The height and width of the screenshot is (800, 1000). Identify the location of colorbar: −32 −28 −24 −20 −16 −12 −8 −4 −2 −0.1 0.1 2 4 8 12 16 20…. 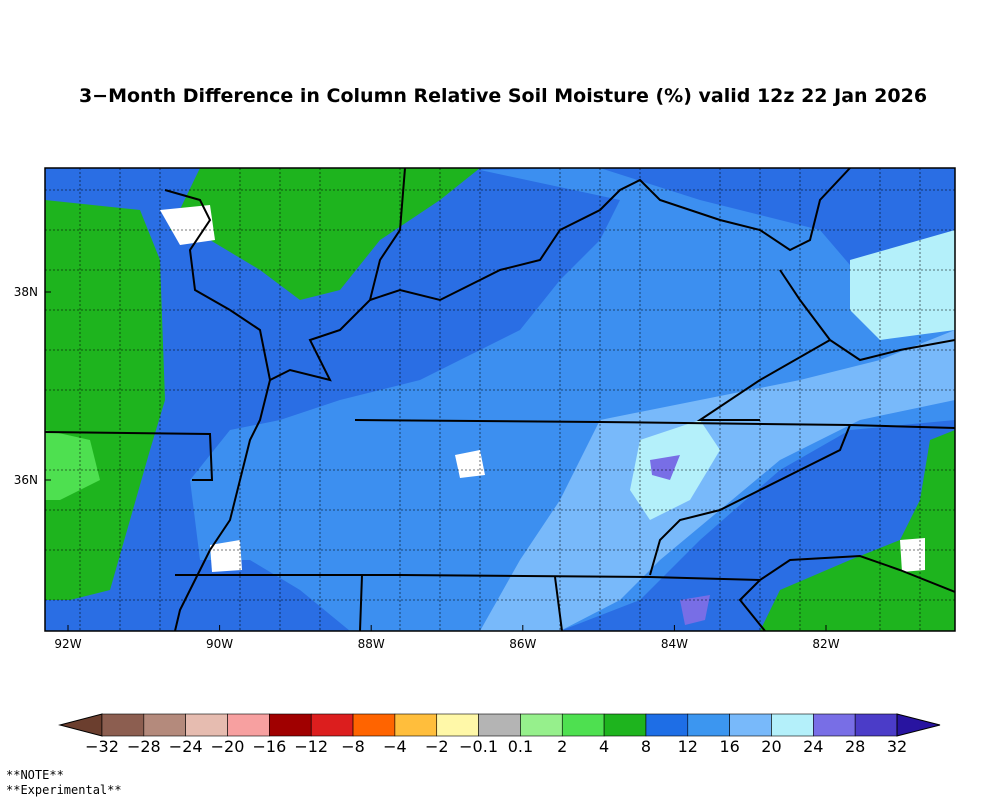
(499, 734).